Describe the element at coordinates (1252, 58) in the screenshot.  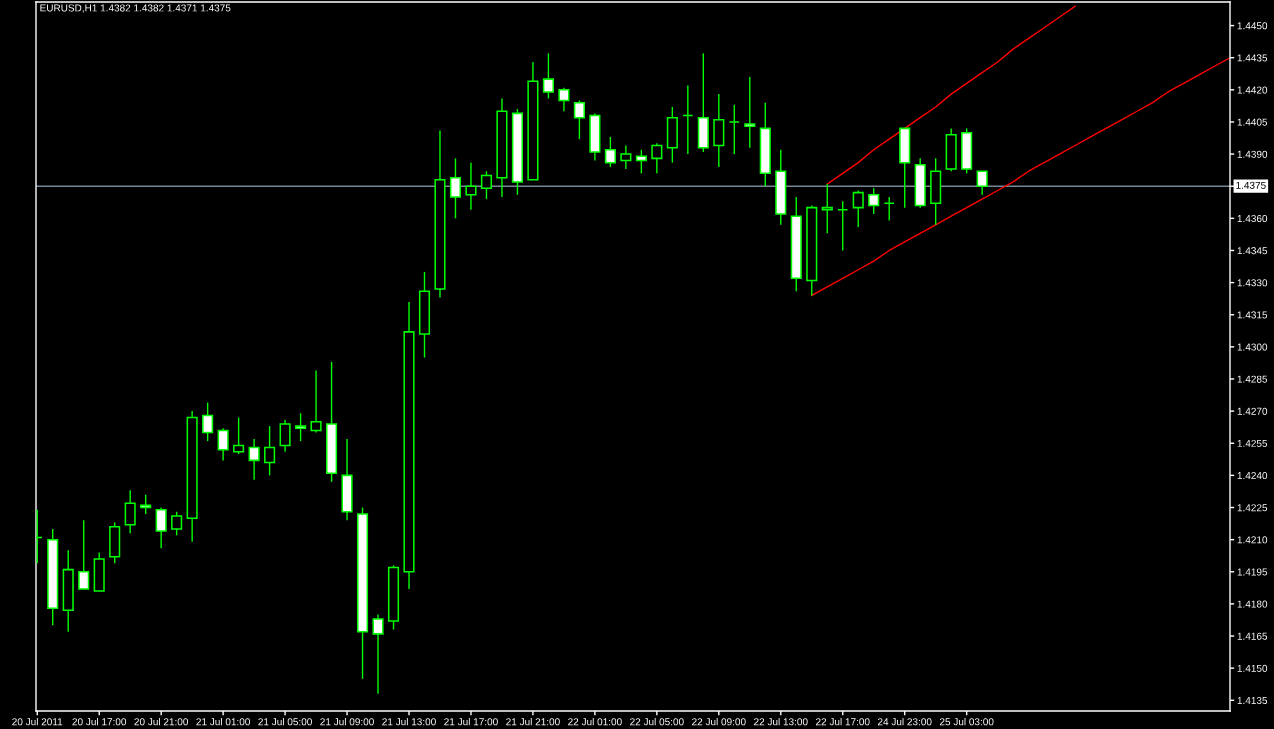
I see `y-tick-label: 1.4435` at that location.